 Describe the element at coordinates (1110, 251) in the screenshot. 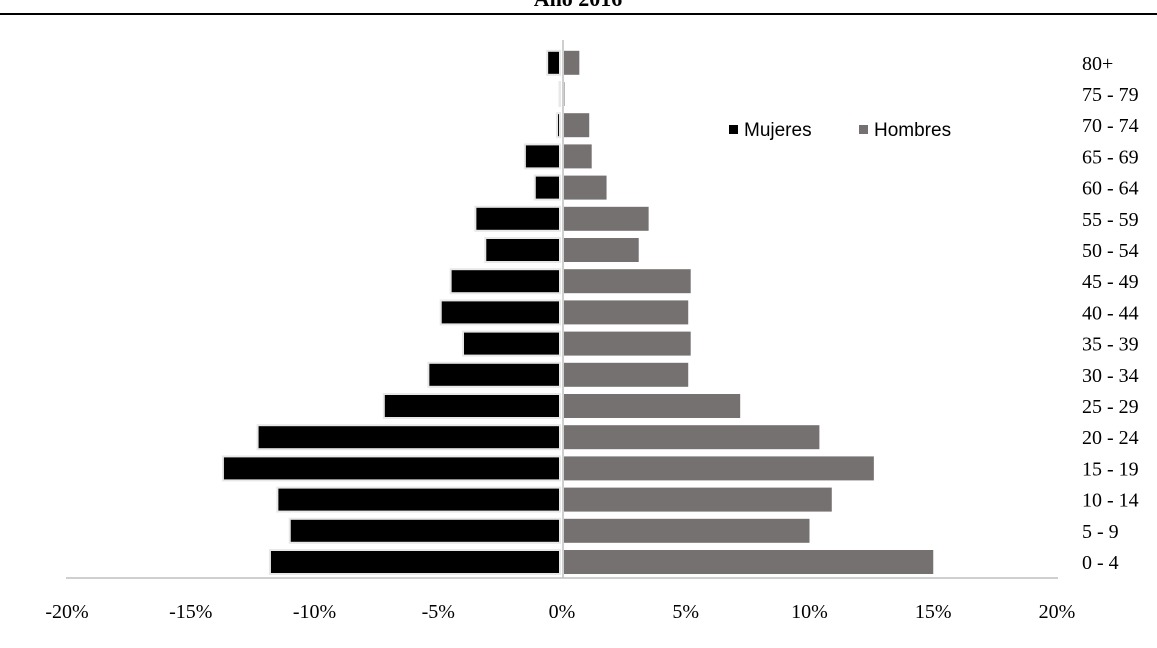

I see `category-label: 50 - 54` at that location.